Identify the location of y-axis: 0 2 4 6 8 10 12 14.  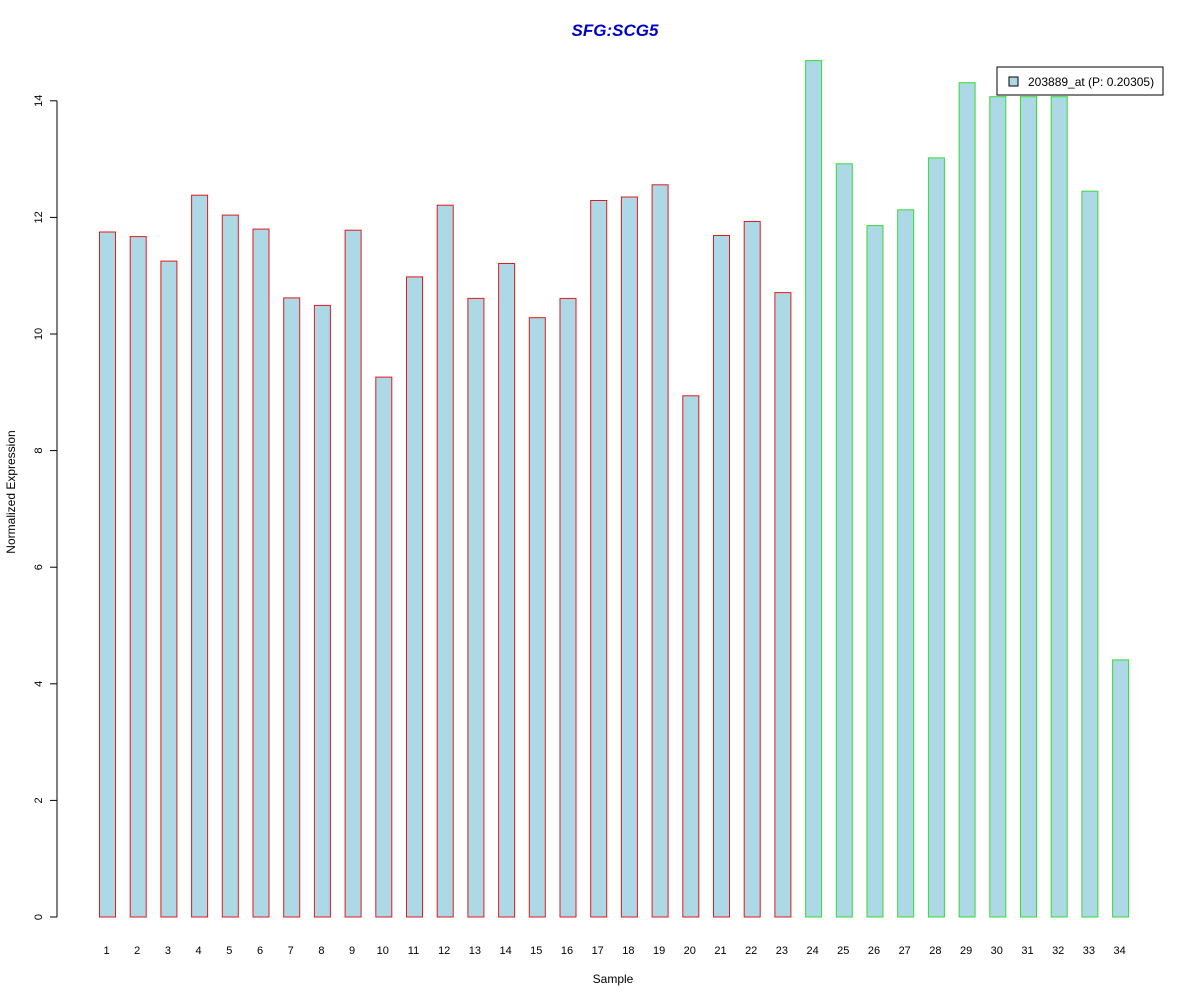
(45, 507).